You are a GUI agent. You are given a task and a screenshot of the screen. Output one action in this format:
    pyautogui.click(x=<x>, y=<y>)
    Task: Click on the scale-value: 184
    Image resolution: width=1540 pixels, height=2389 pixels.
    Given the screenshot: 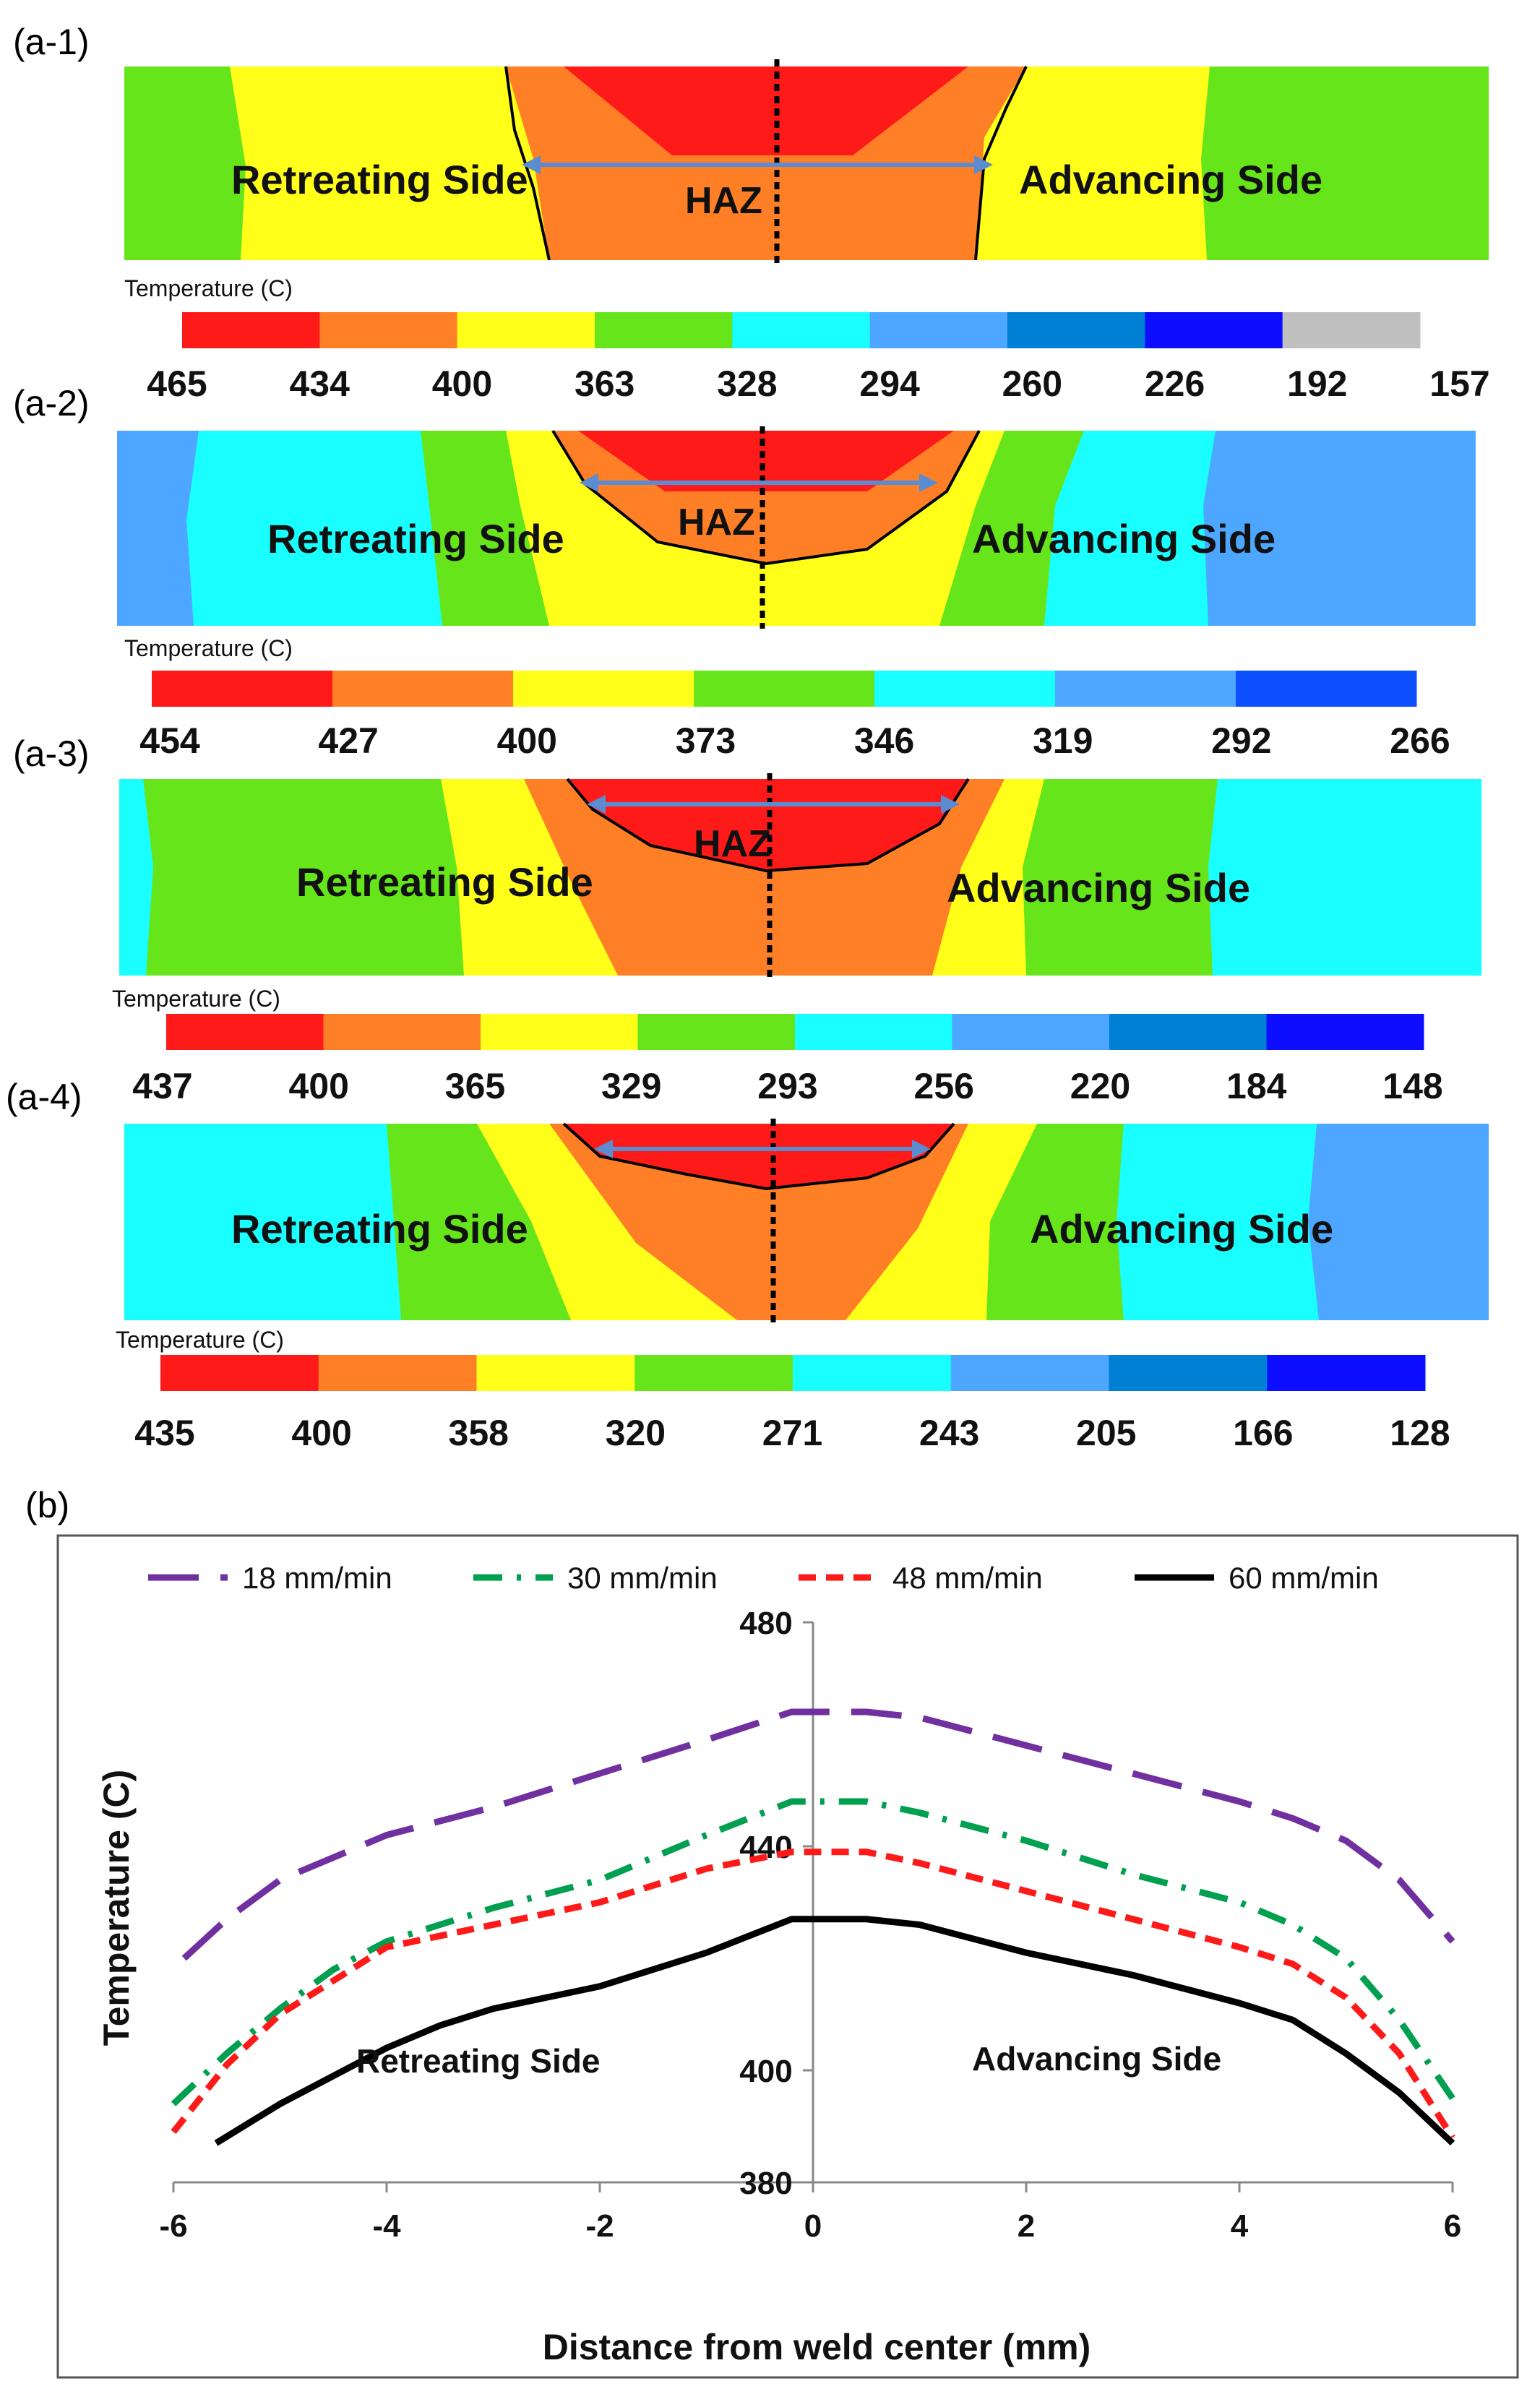 What is the action you would take?
    pyautogui.click(x=1256, y=1086)
    